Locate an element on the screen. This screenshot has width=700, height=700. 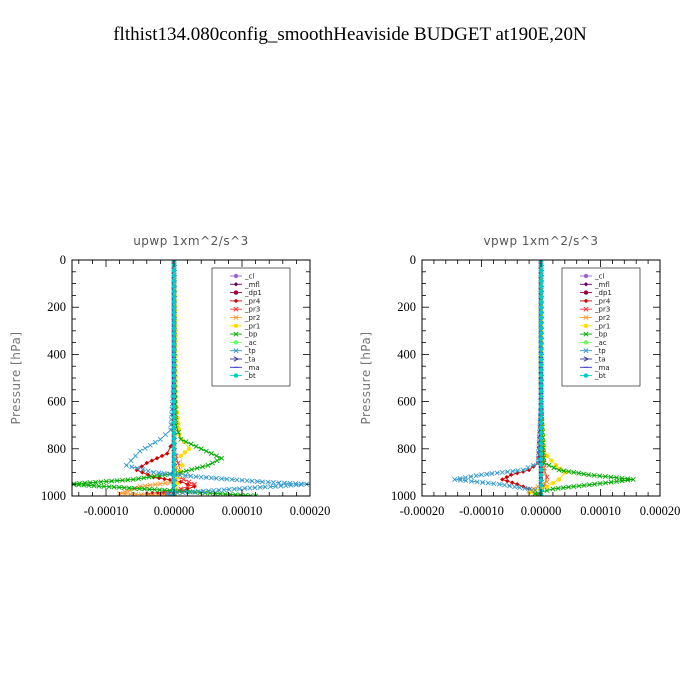
legend-label: _cl is located at coordinates (599, 277).